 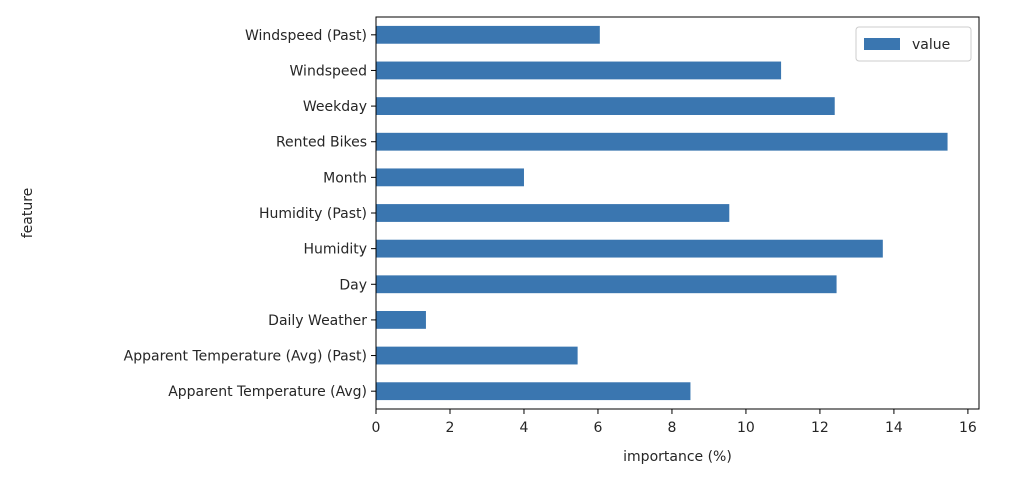 I want to click on x-axis-title: importance (%), so click(x=677, y=457).